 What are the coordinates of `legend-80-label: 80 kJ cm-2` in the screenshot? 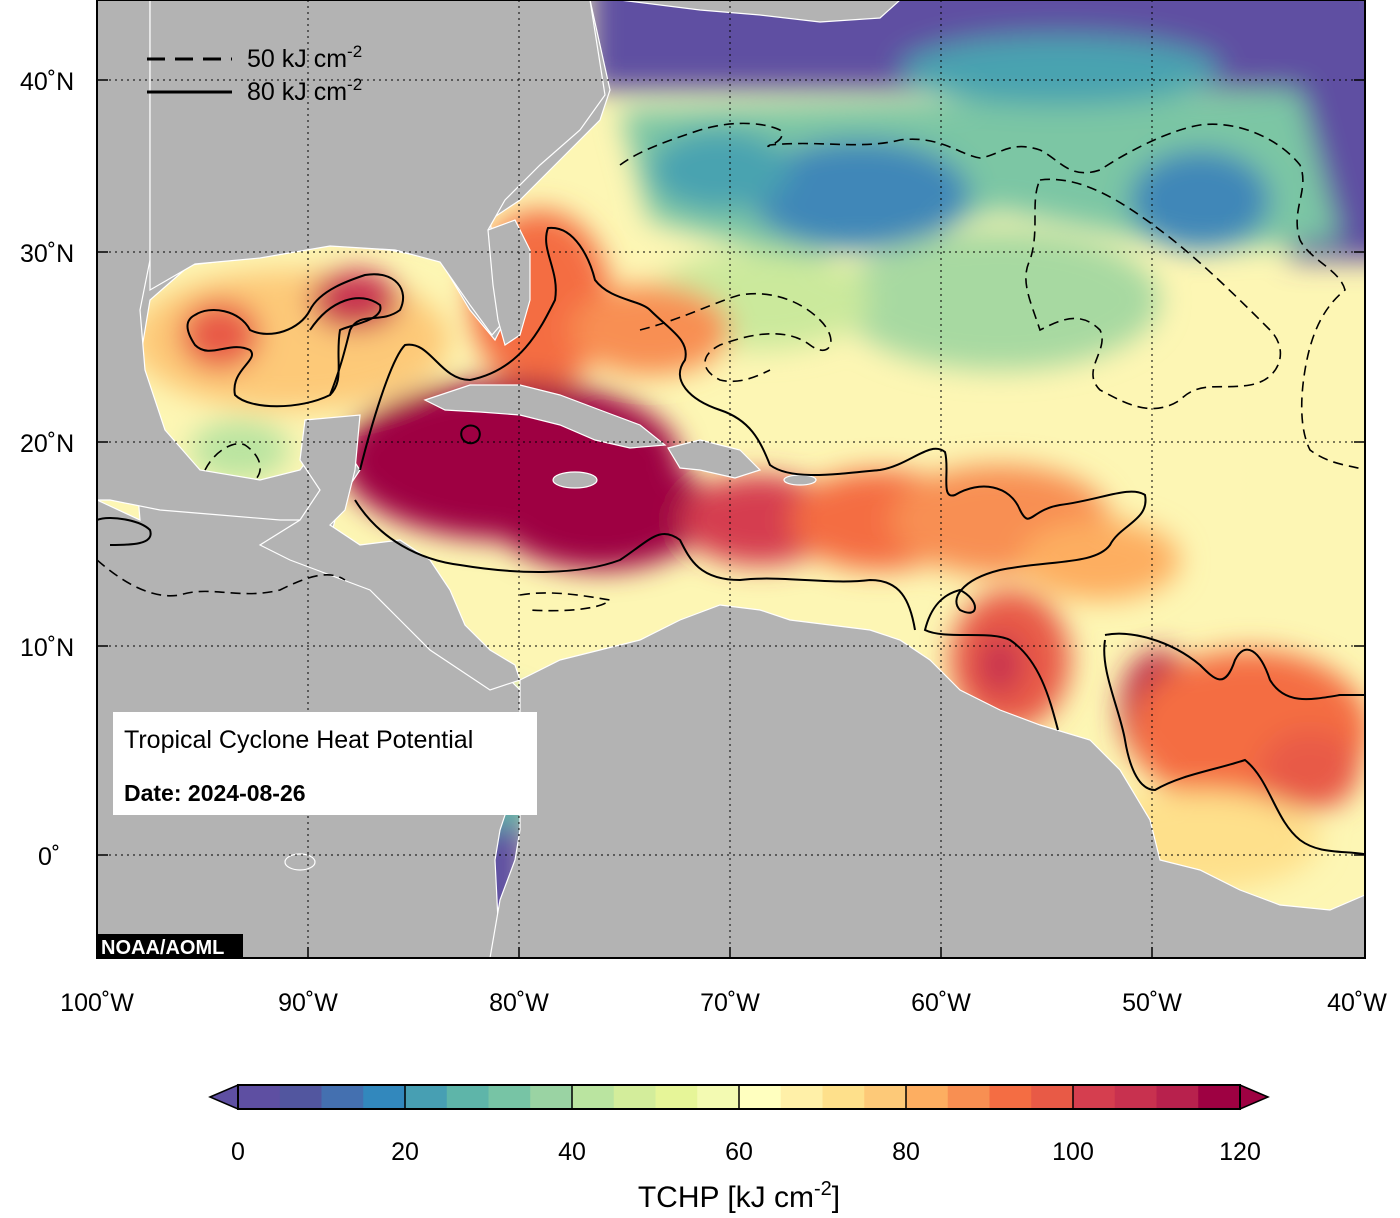 It's located at (304, 90).